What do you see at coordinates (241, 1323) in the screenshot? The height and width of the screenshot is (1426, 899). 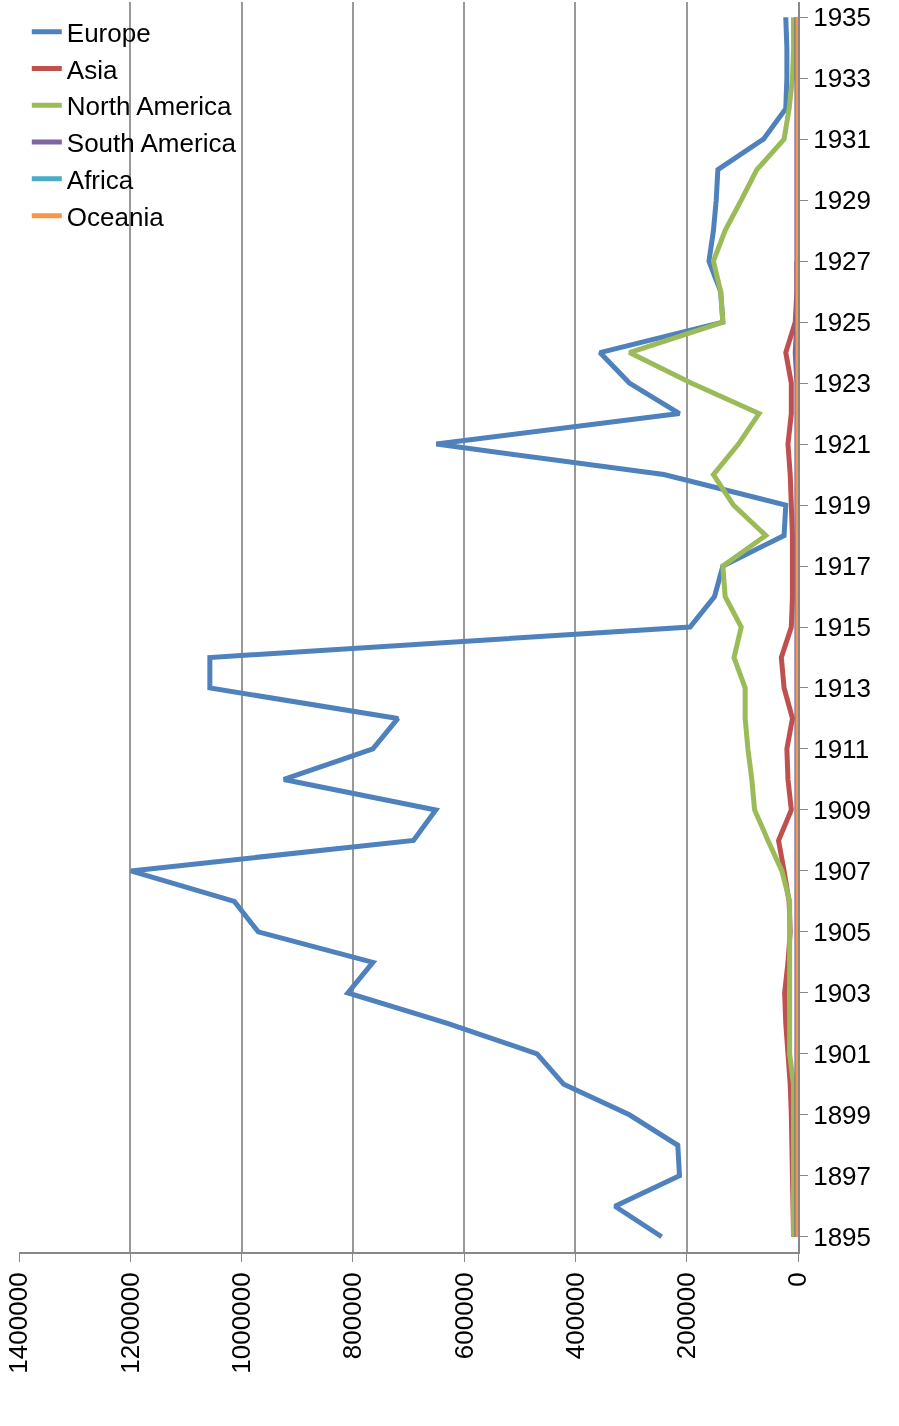 I see `x-tick-label: 1000000` at bounding box center [241, 1323].